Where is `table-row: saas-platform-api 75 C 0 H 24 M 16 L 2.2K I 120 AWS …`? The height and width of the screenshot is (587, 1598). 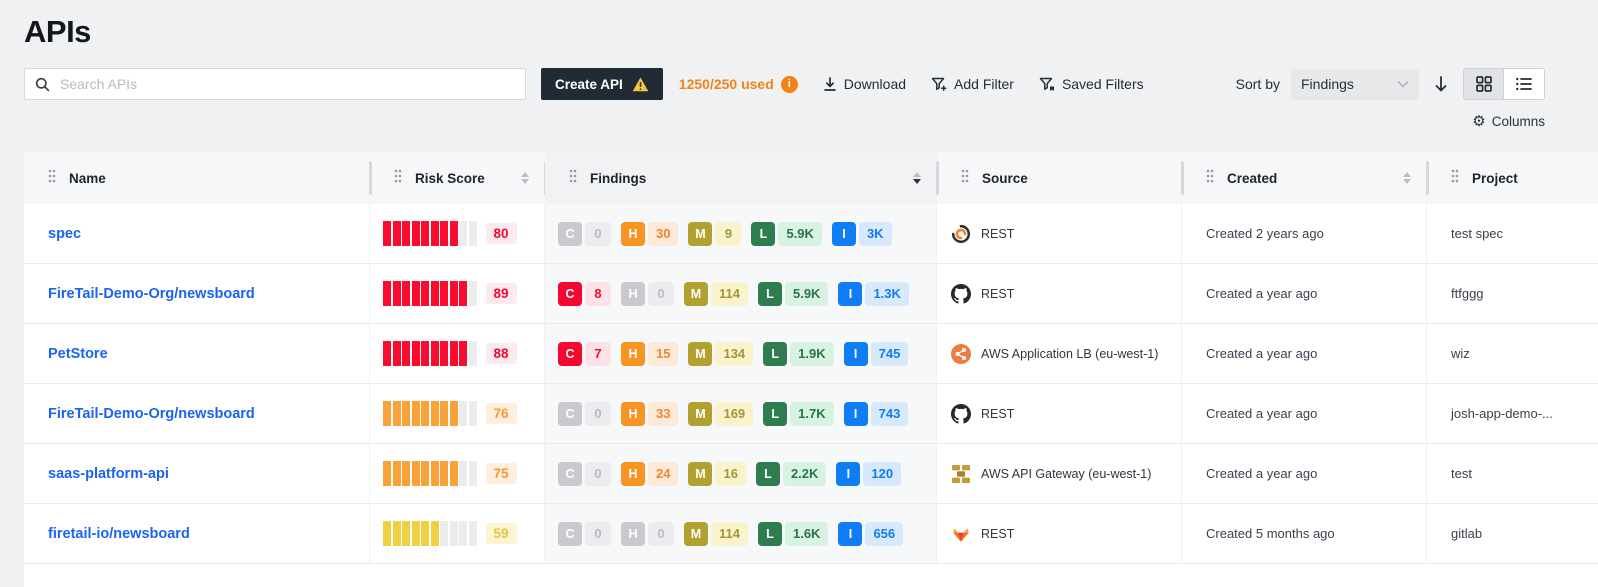
table-row: saas-platform-api 75 C 0 H 24 M 16 L 2.2K I 120 AWS … is located at coordinates (811, 474).